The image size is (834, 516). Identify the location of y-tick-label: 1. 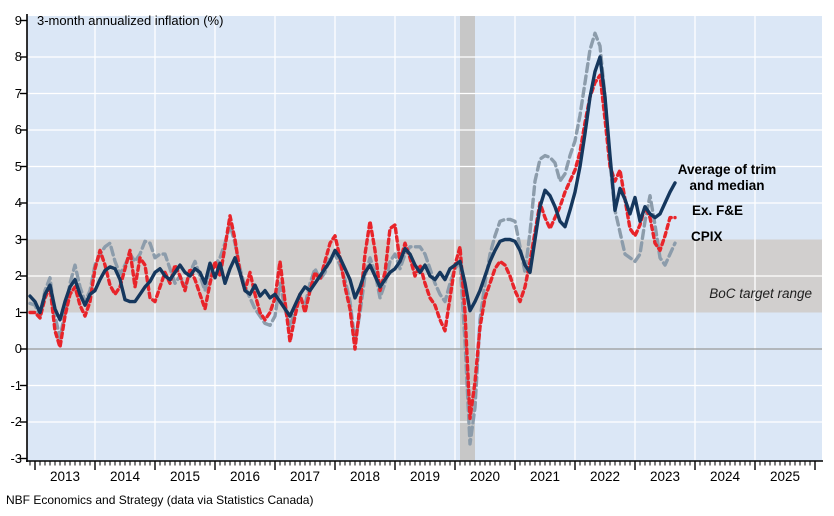
(18, 312).